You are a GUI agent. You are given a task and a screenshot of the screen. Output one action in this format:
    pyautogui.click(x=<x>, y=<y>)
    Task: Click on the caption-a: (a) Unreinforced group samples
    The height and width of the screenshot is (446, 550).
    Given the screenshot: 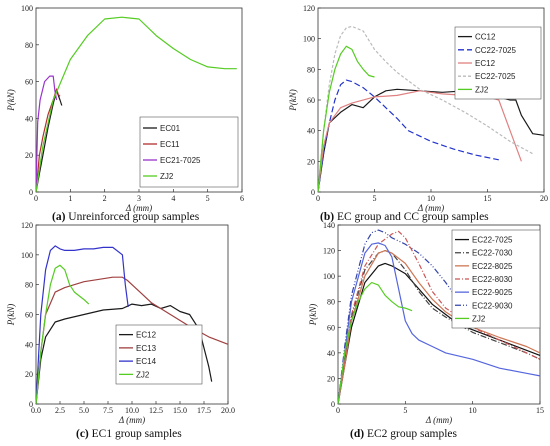 What is the action you would take?
    pyautogui.click(x=125, y=217)
    